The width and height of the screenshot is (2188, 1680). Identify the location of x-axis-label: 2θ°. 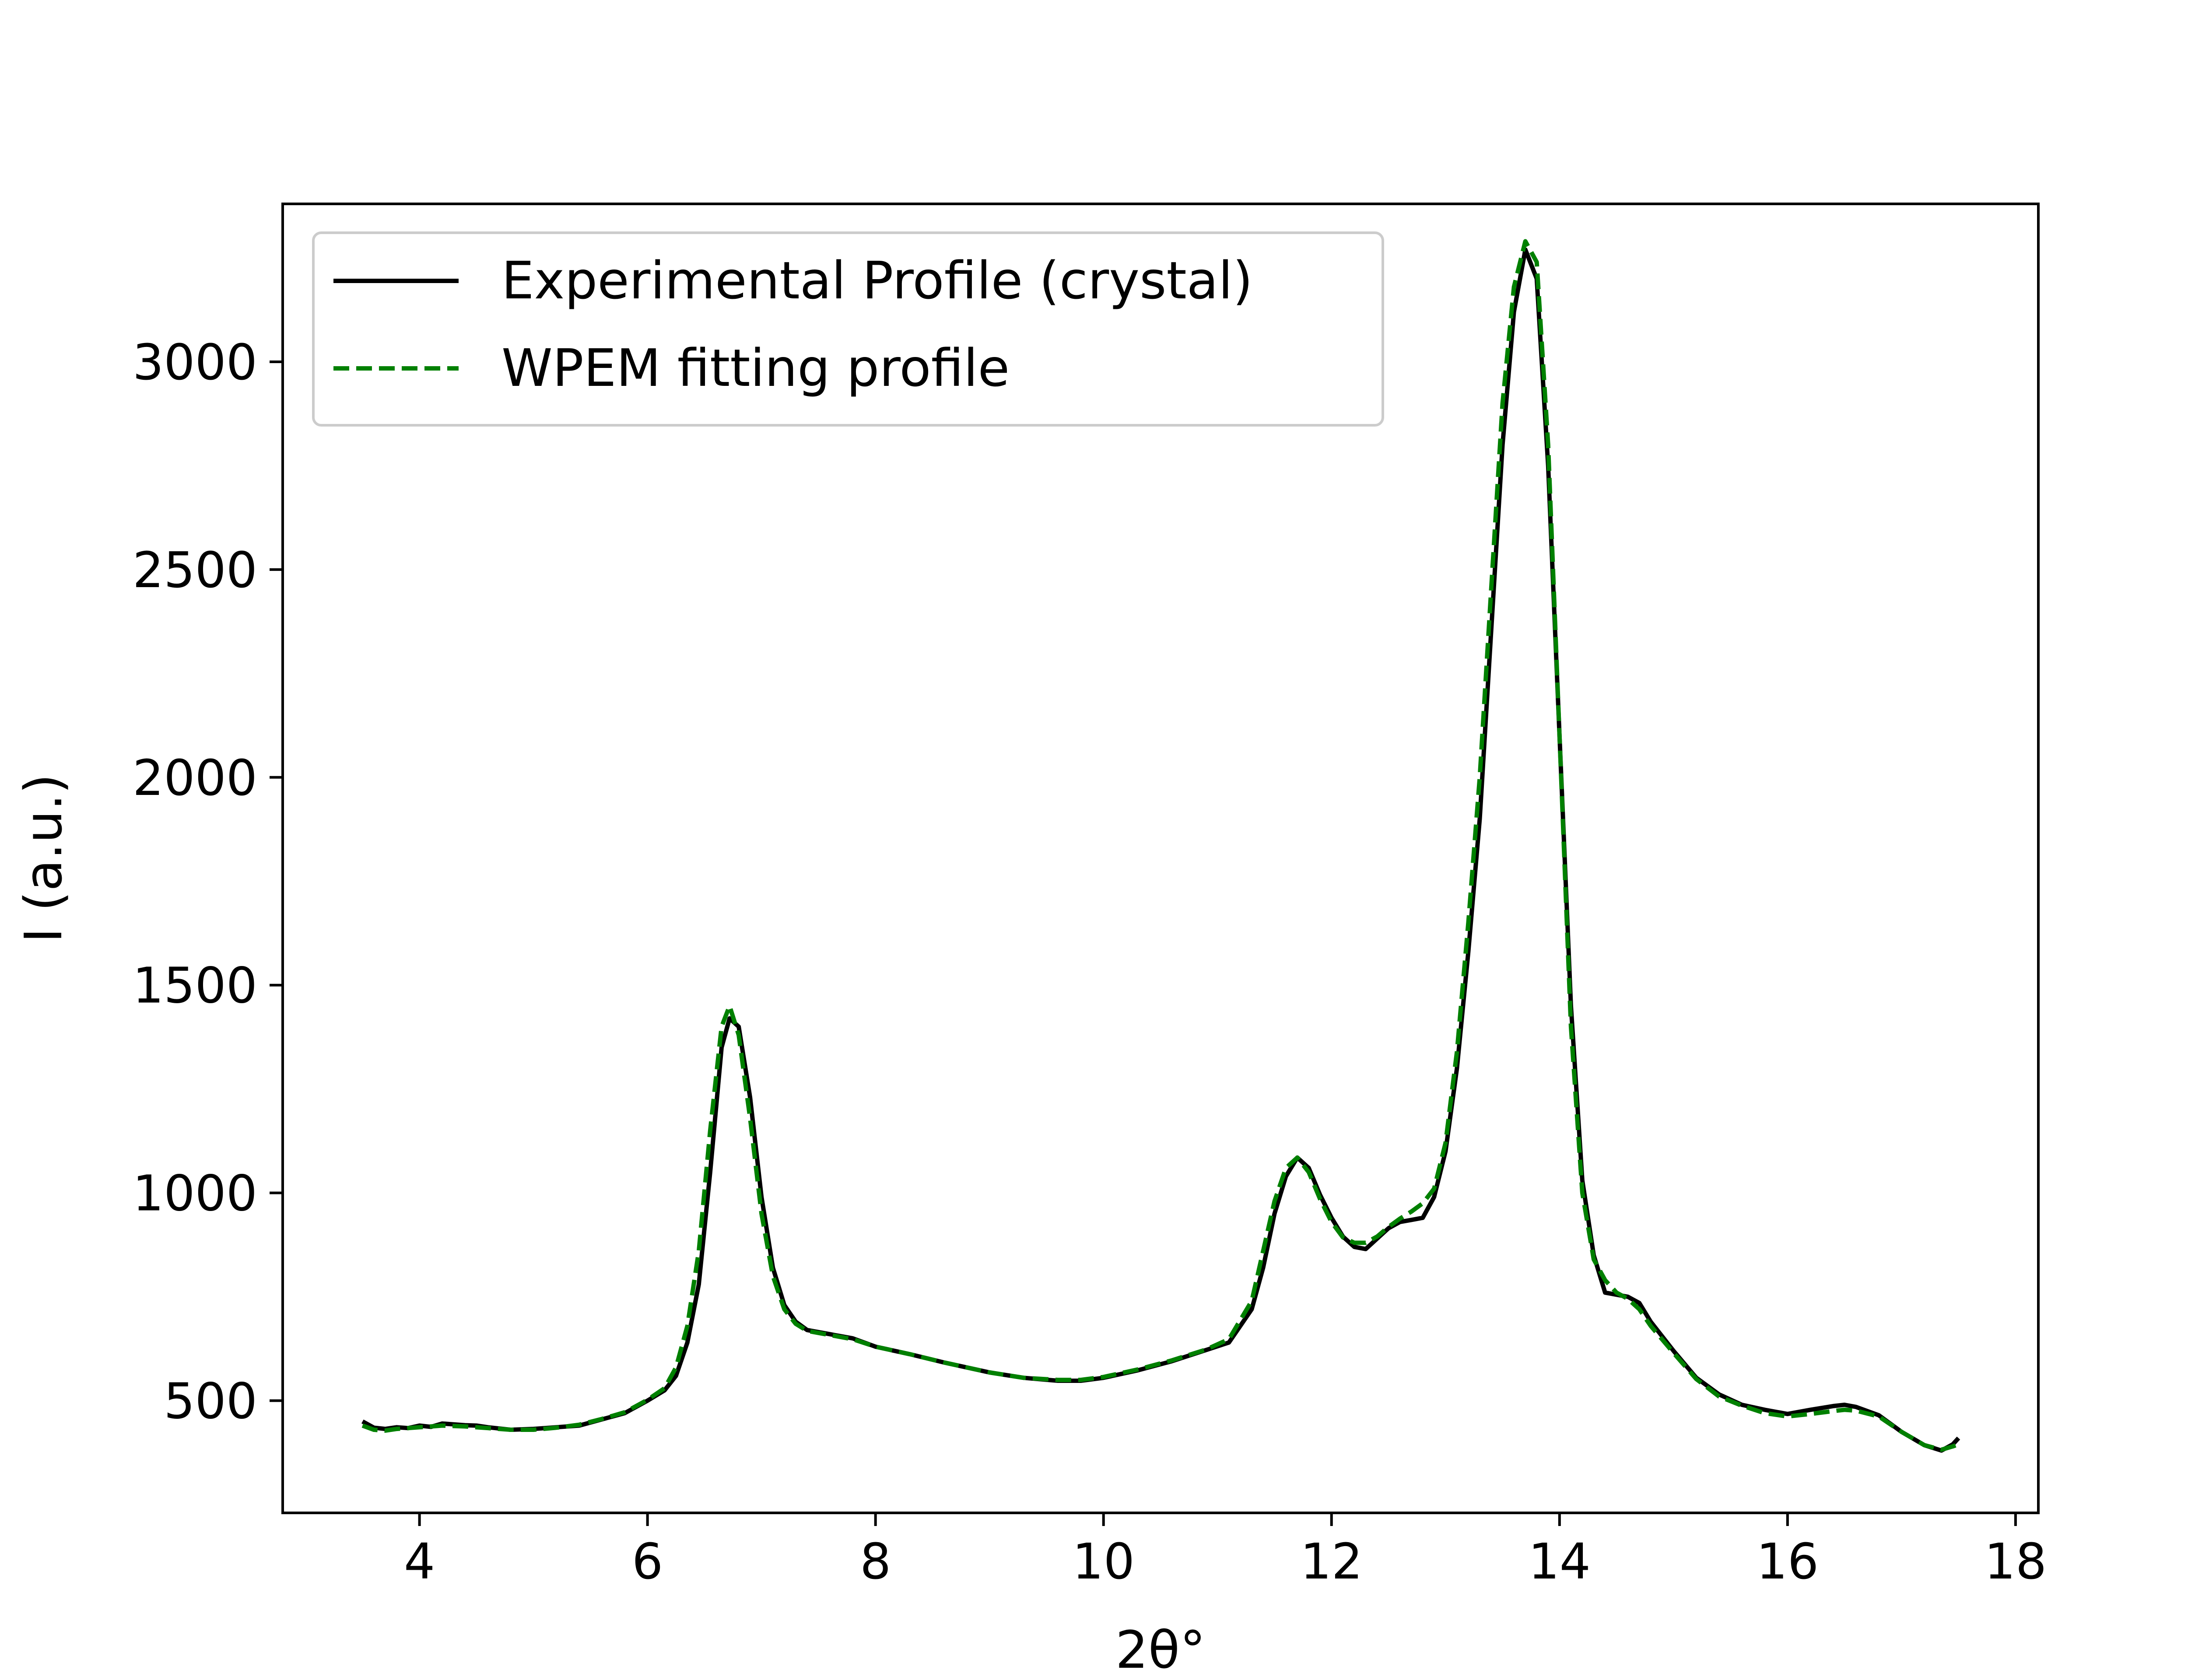
(1161, 1650).